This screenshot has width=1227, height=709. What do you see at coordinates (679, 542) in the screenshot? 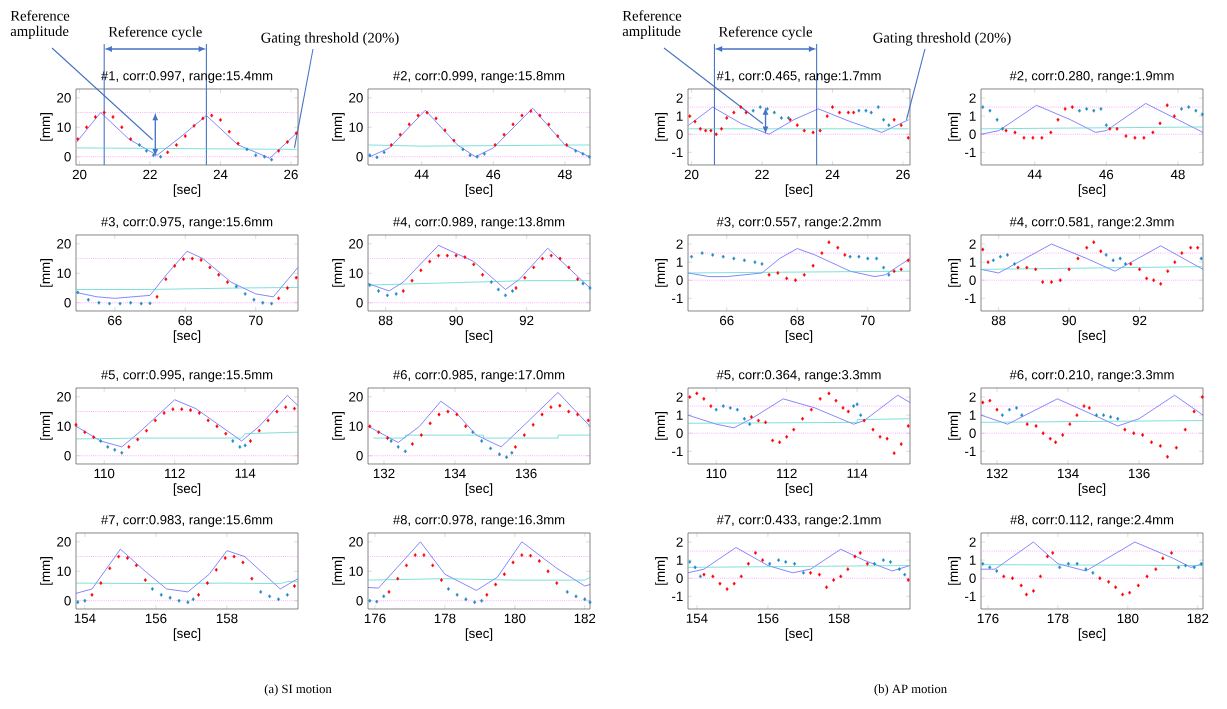
I see `y-tick-label: 2` at bounding box center [679, 542].